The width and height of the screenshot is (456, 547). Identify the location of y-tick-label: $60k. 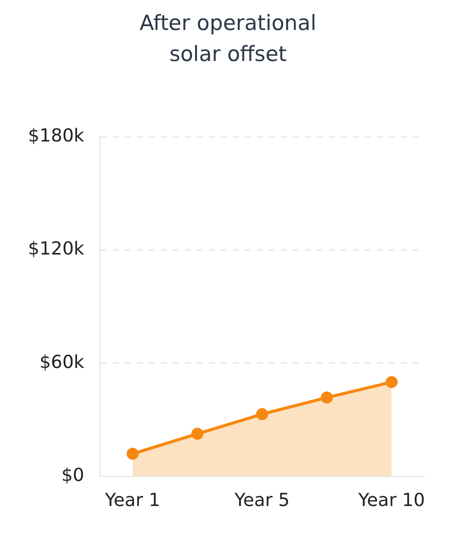
(62, 362).